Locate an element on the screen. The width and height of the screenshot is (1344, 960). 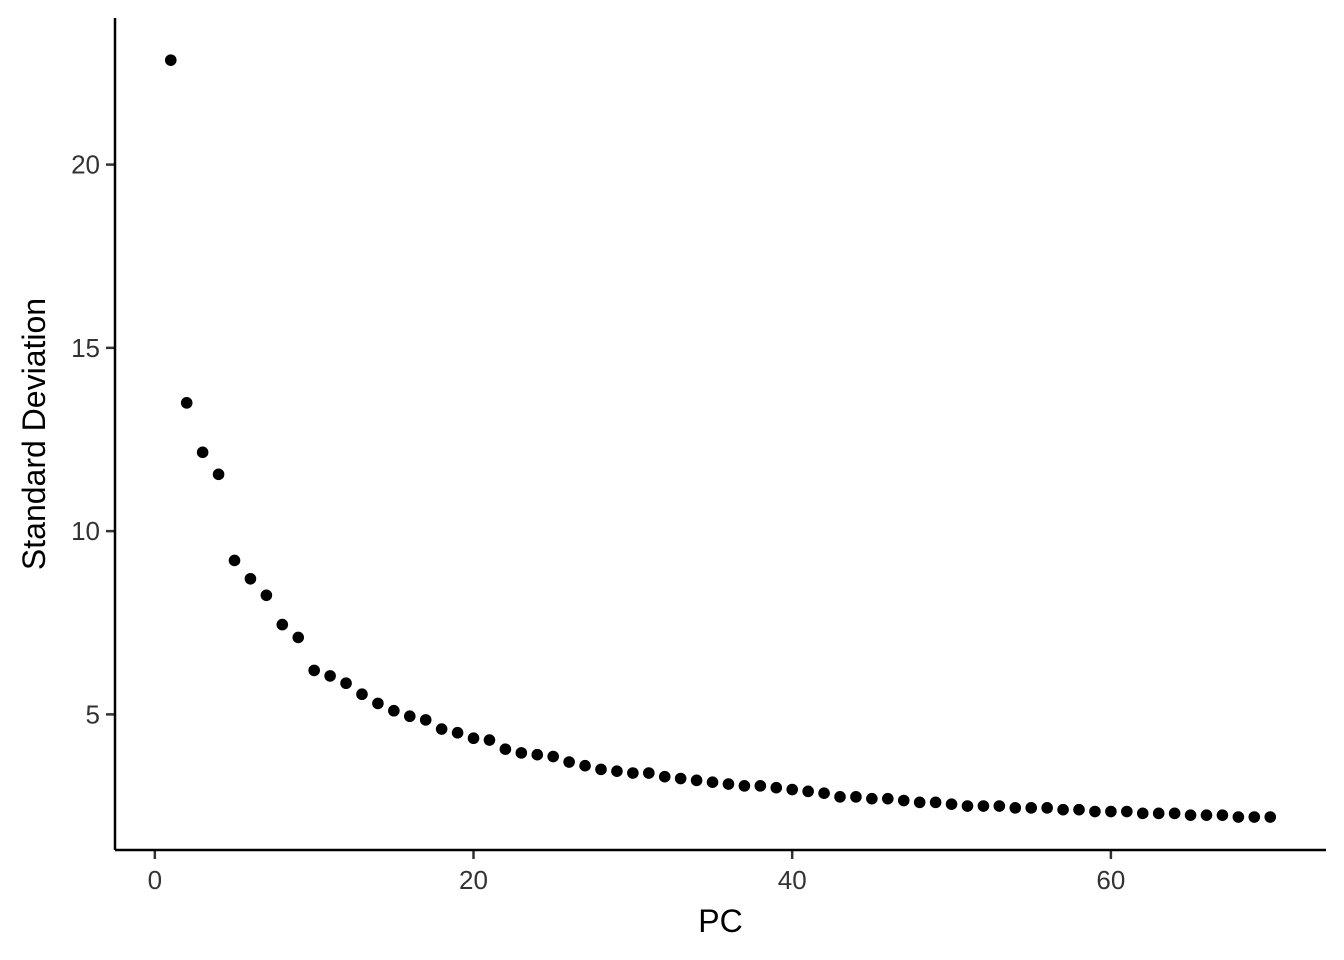
x-tick-label: 20 is located at coordinates (473, 880).